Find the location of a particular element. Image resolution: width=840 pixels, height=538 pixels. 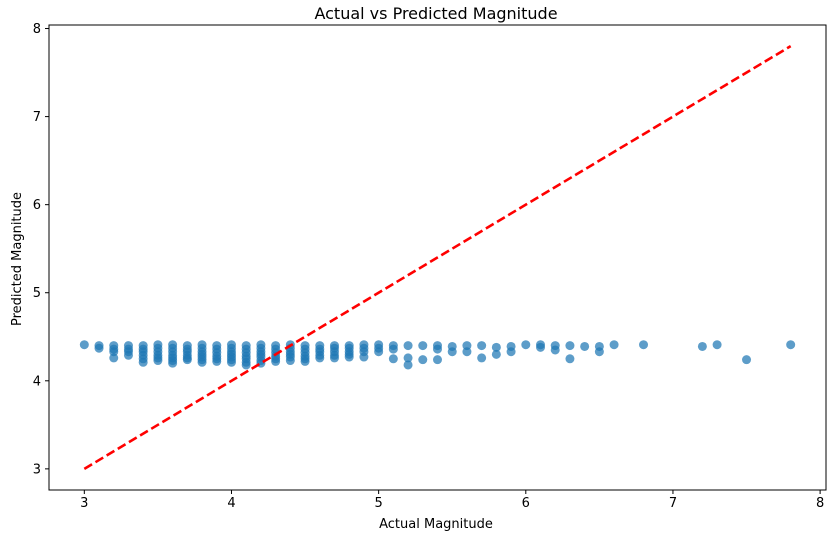

y-tick-label: 8 is located at coordinates (37, 29).